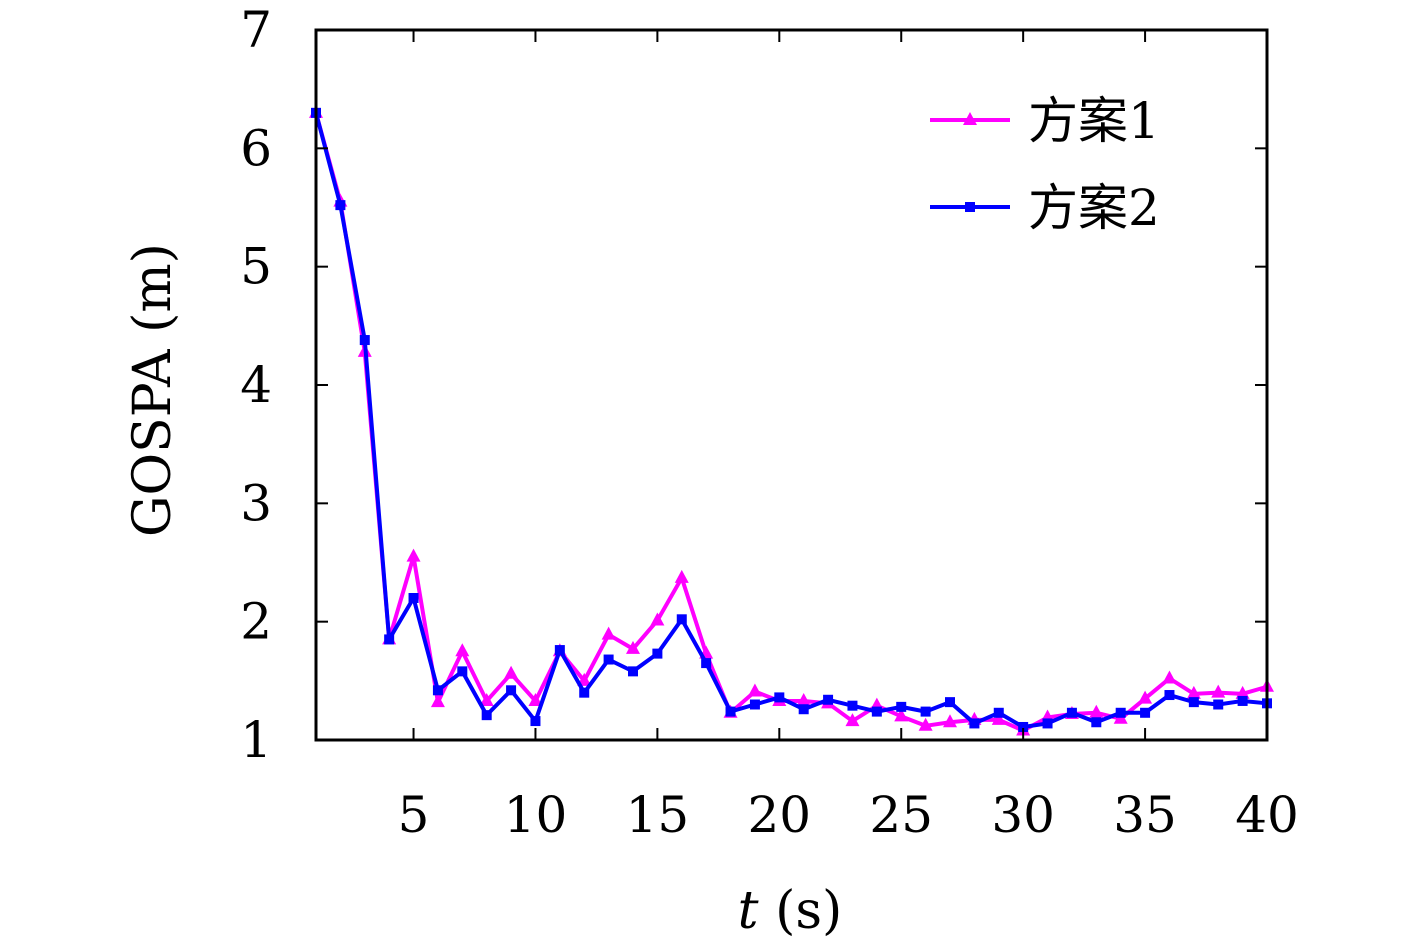 The width and height of the screenshot is (1417, 949). What do you see at coordinates (256, 622) in the screenshot?
I see `y-tick-label-2: 2` at bounding box center [256, 622].